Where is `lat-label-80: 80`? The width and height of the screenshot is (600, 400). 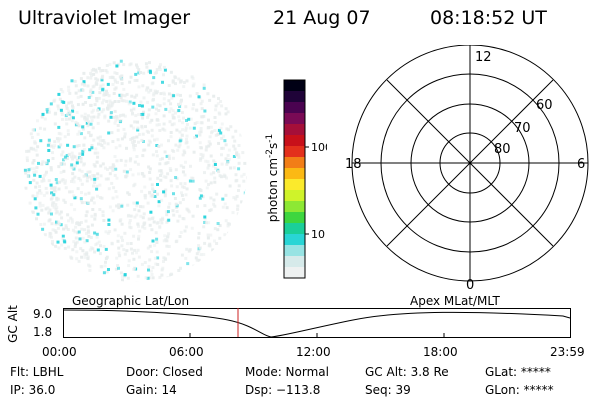
lat-label-80: 80 is located at coordinates (502, 149).